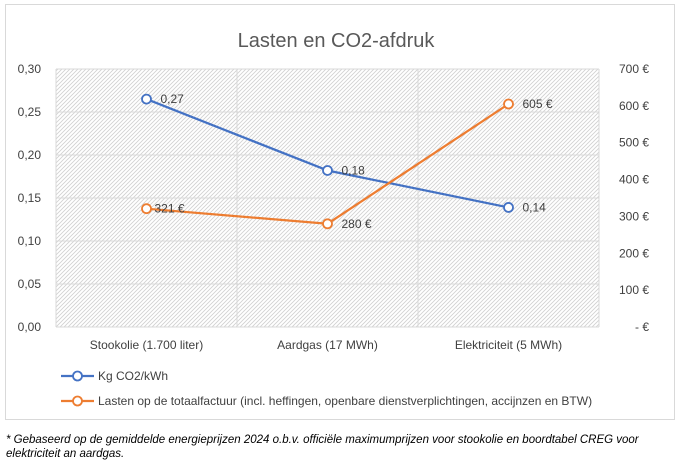 The width and height of the screenshot is (685, 469). I want to click on series-2-data-label: 321 €, so click(170, 209).